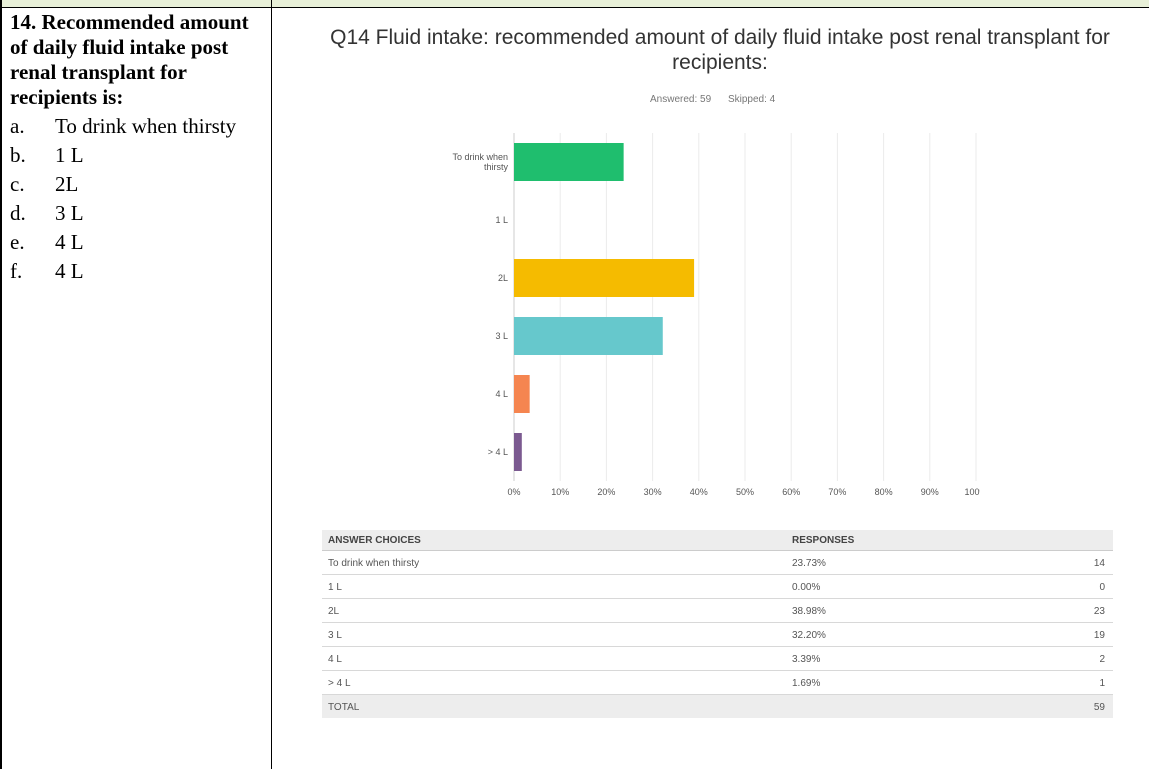 This screenshot has width=1149, height=769. Describe the element at coordinates (480, 162) in the screenshot. I see `y-category-label: To drink when thirsty` at that location.